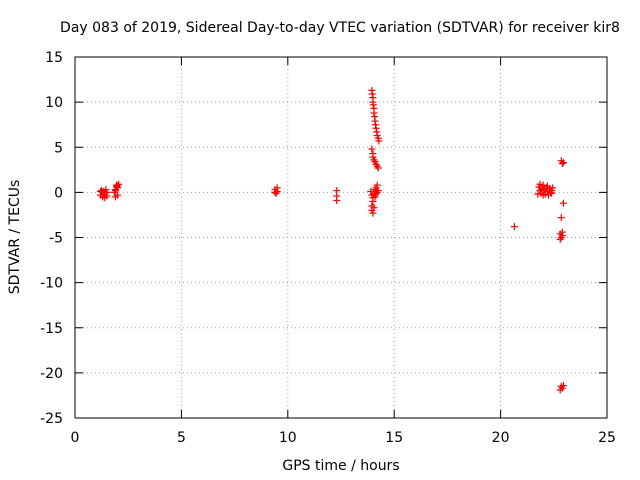 The width and height of the screenshot is (640, 480). I want to click on x-axis-label: GPS time / hours, so click(340, 466).